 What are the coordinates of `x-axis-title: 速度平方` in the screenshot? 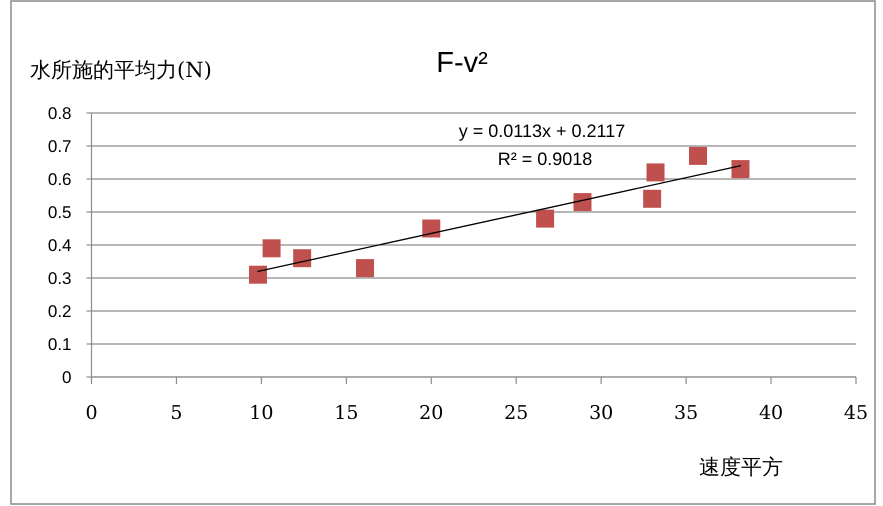 It's located at (741, 467).